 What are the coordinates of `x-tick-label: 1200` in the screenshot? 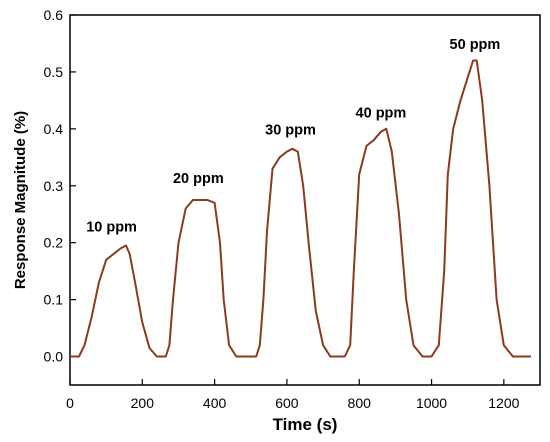 It's located at (503, 403).